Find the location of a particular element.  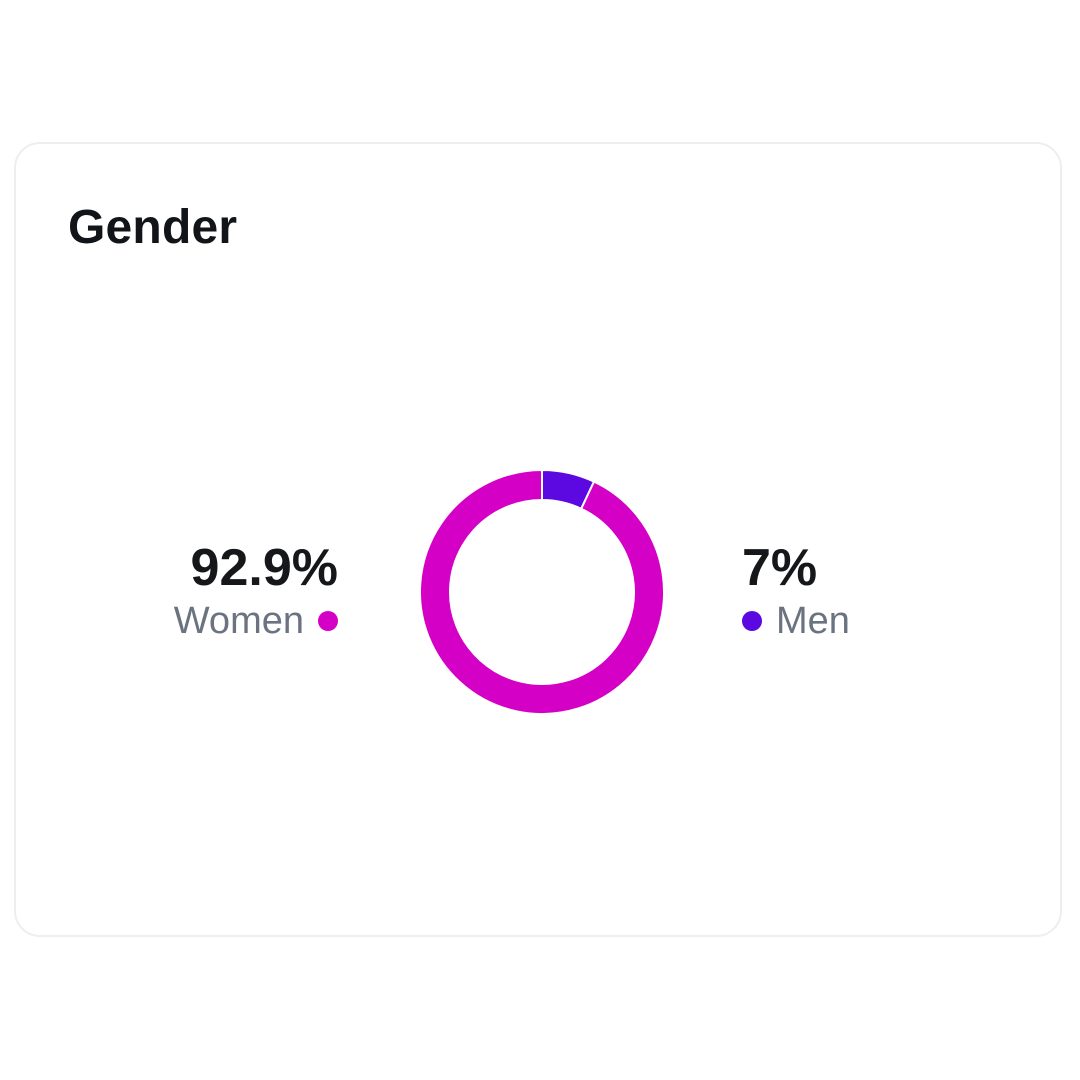

men-legend-dot is located at coordinates (752, 621).